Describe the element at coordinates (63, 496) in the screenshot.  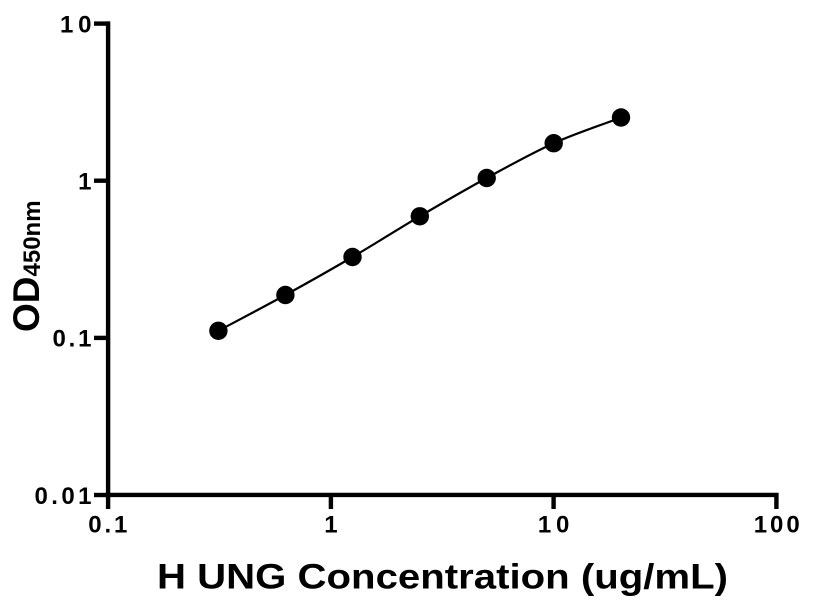
I see `svg-text: 0.01` at that location.